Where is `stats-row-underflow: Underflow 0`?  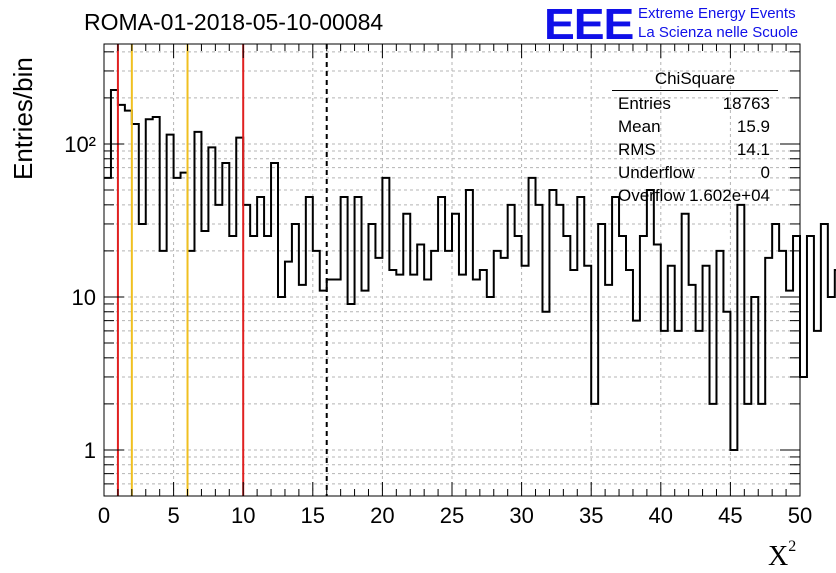
stats-row-underflow: Underflow 0 is located at coordinates (695, 172).